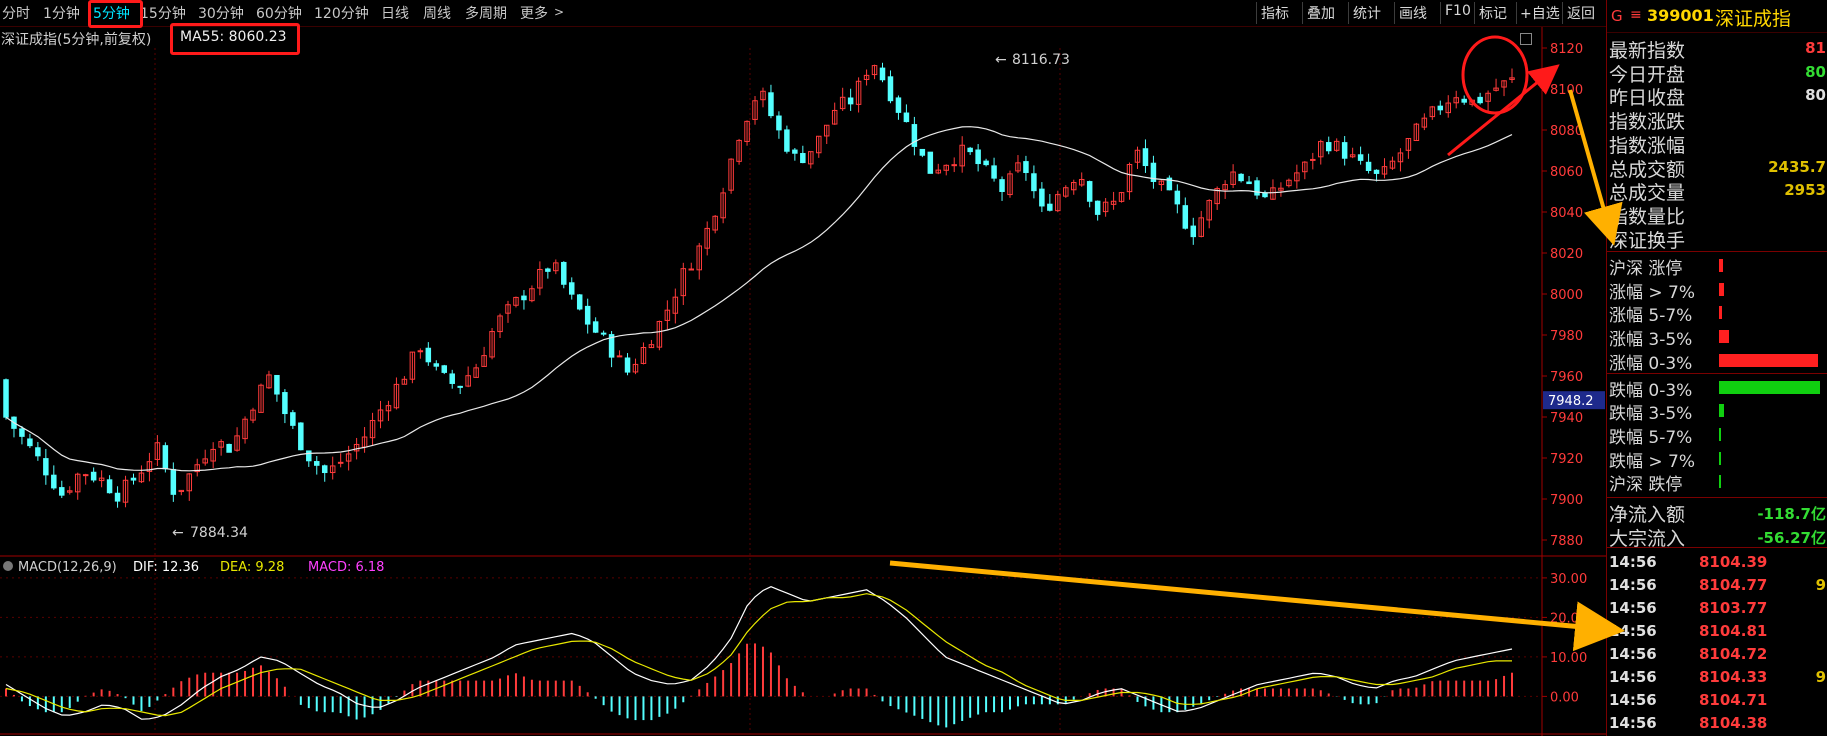 The image size is (1827, 736). Describe the element at coordinates (1717, 215) in the screenshot. I see `stat-row: 指数量比` at that location.